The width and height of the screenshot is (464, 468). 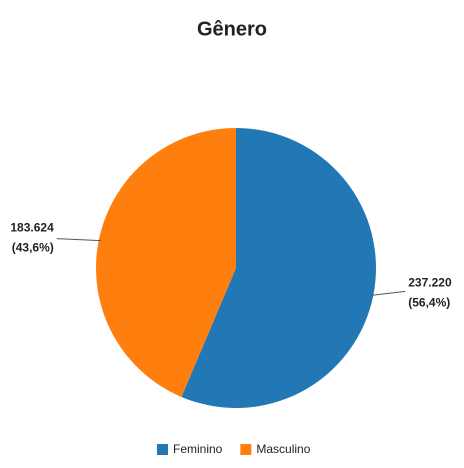 What do you see at coordinates (232, 29) in the screenshot?
I see `chart-title: Gênero` at bounding box center [232, 29].